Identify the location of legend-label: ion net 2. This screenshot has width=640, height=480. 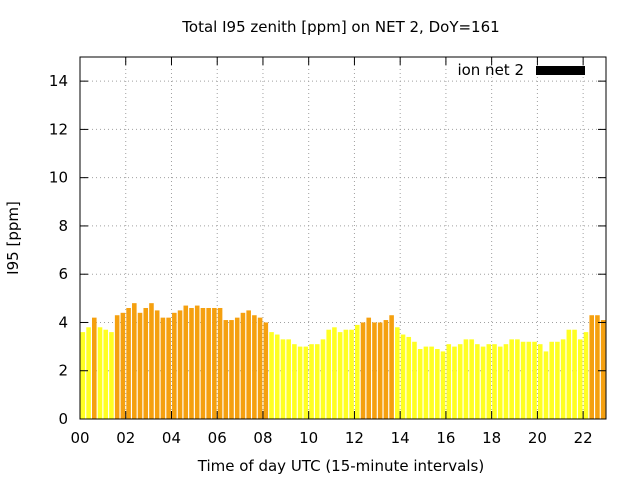
(490, 70).